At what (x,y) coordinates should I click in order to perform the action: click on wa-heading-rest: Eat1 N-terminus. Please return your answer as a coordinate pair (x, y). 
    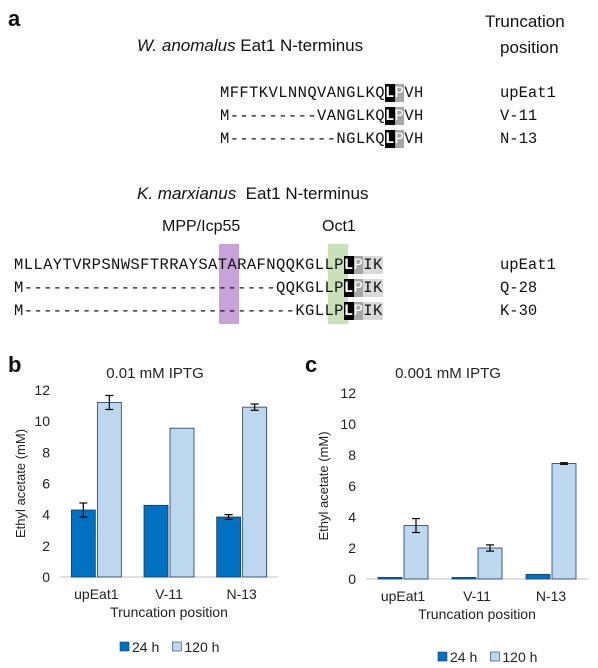
    Looking at the image, I should click on (299, 45).